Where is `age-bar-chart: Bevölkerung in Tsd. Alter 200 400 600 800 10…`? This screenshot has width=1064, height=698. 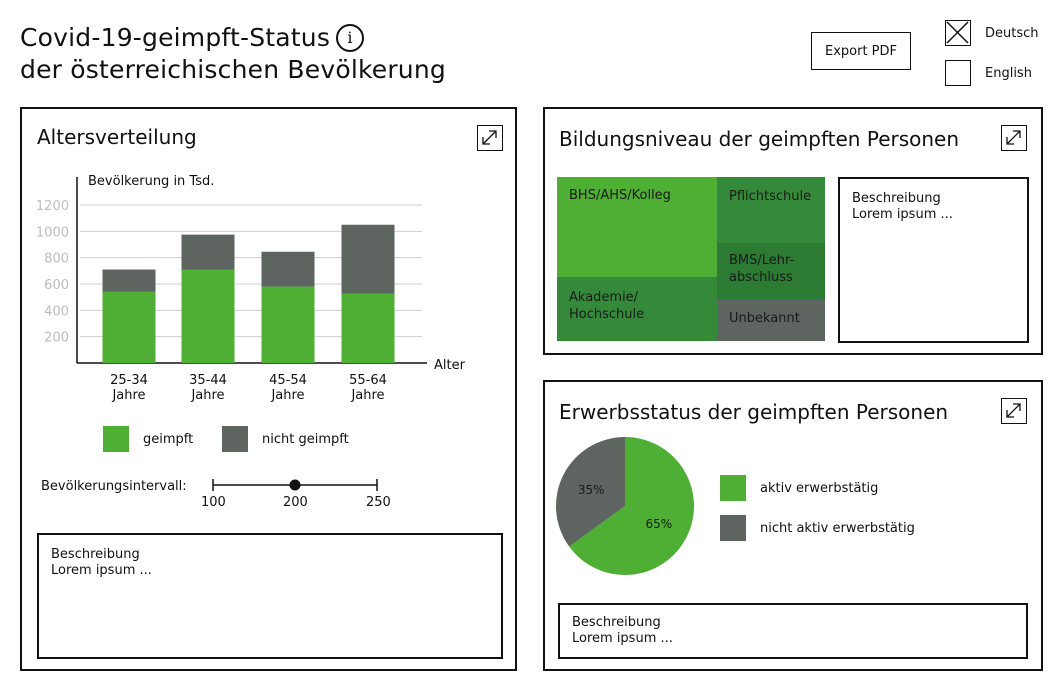 age-bar-chart: Bevölkerung in Tsd. Alter 200 400 600 800 10… is located at coordinates (251, 288).